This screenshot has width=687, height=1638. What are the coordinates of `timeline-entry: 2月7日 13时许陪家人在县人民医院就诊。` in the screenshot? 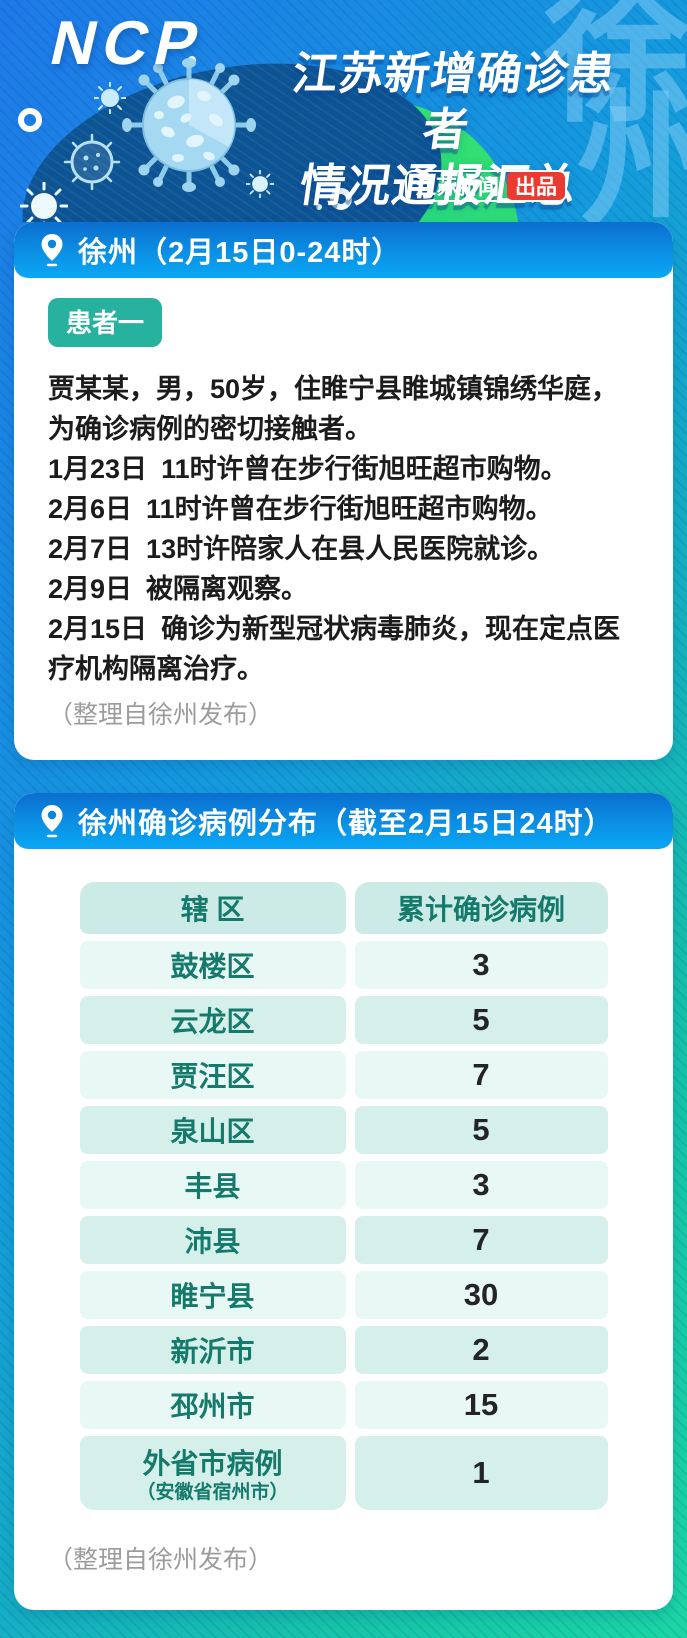 It's located at (343, 549).